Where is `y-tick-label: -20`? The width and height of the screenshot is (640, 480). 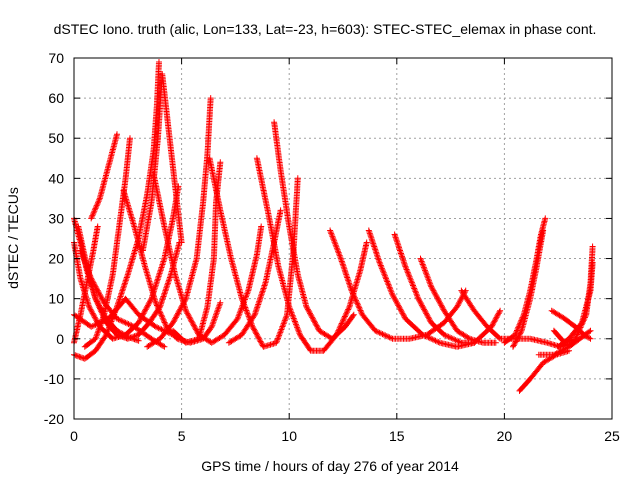 y-tick-label: -20 is located at coordinates (54, 419).